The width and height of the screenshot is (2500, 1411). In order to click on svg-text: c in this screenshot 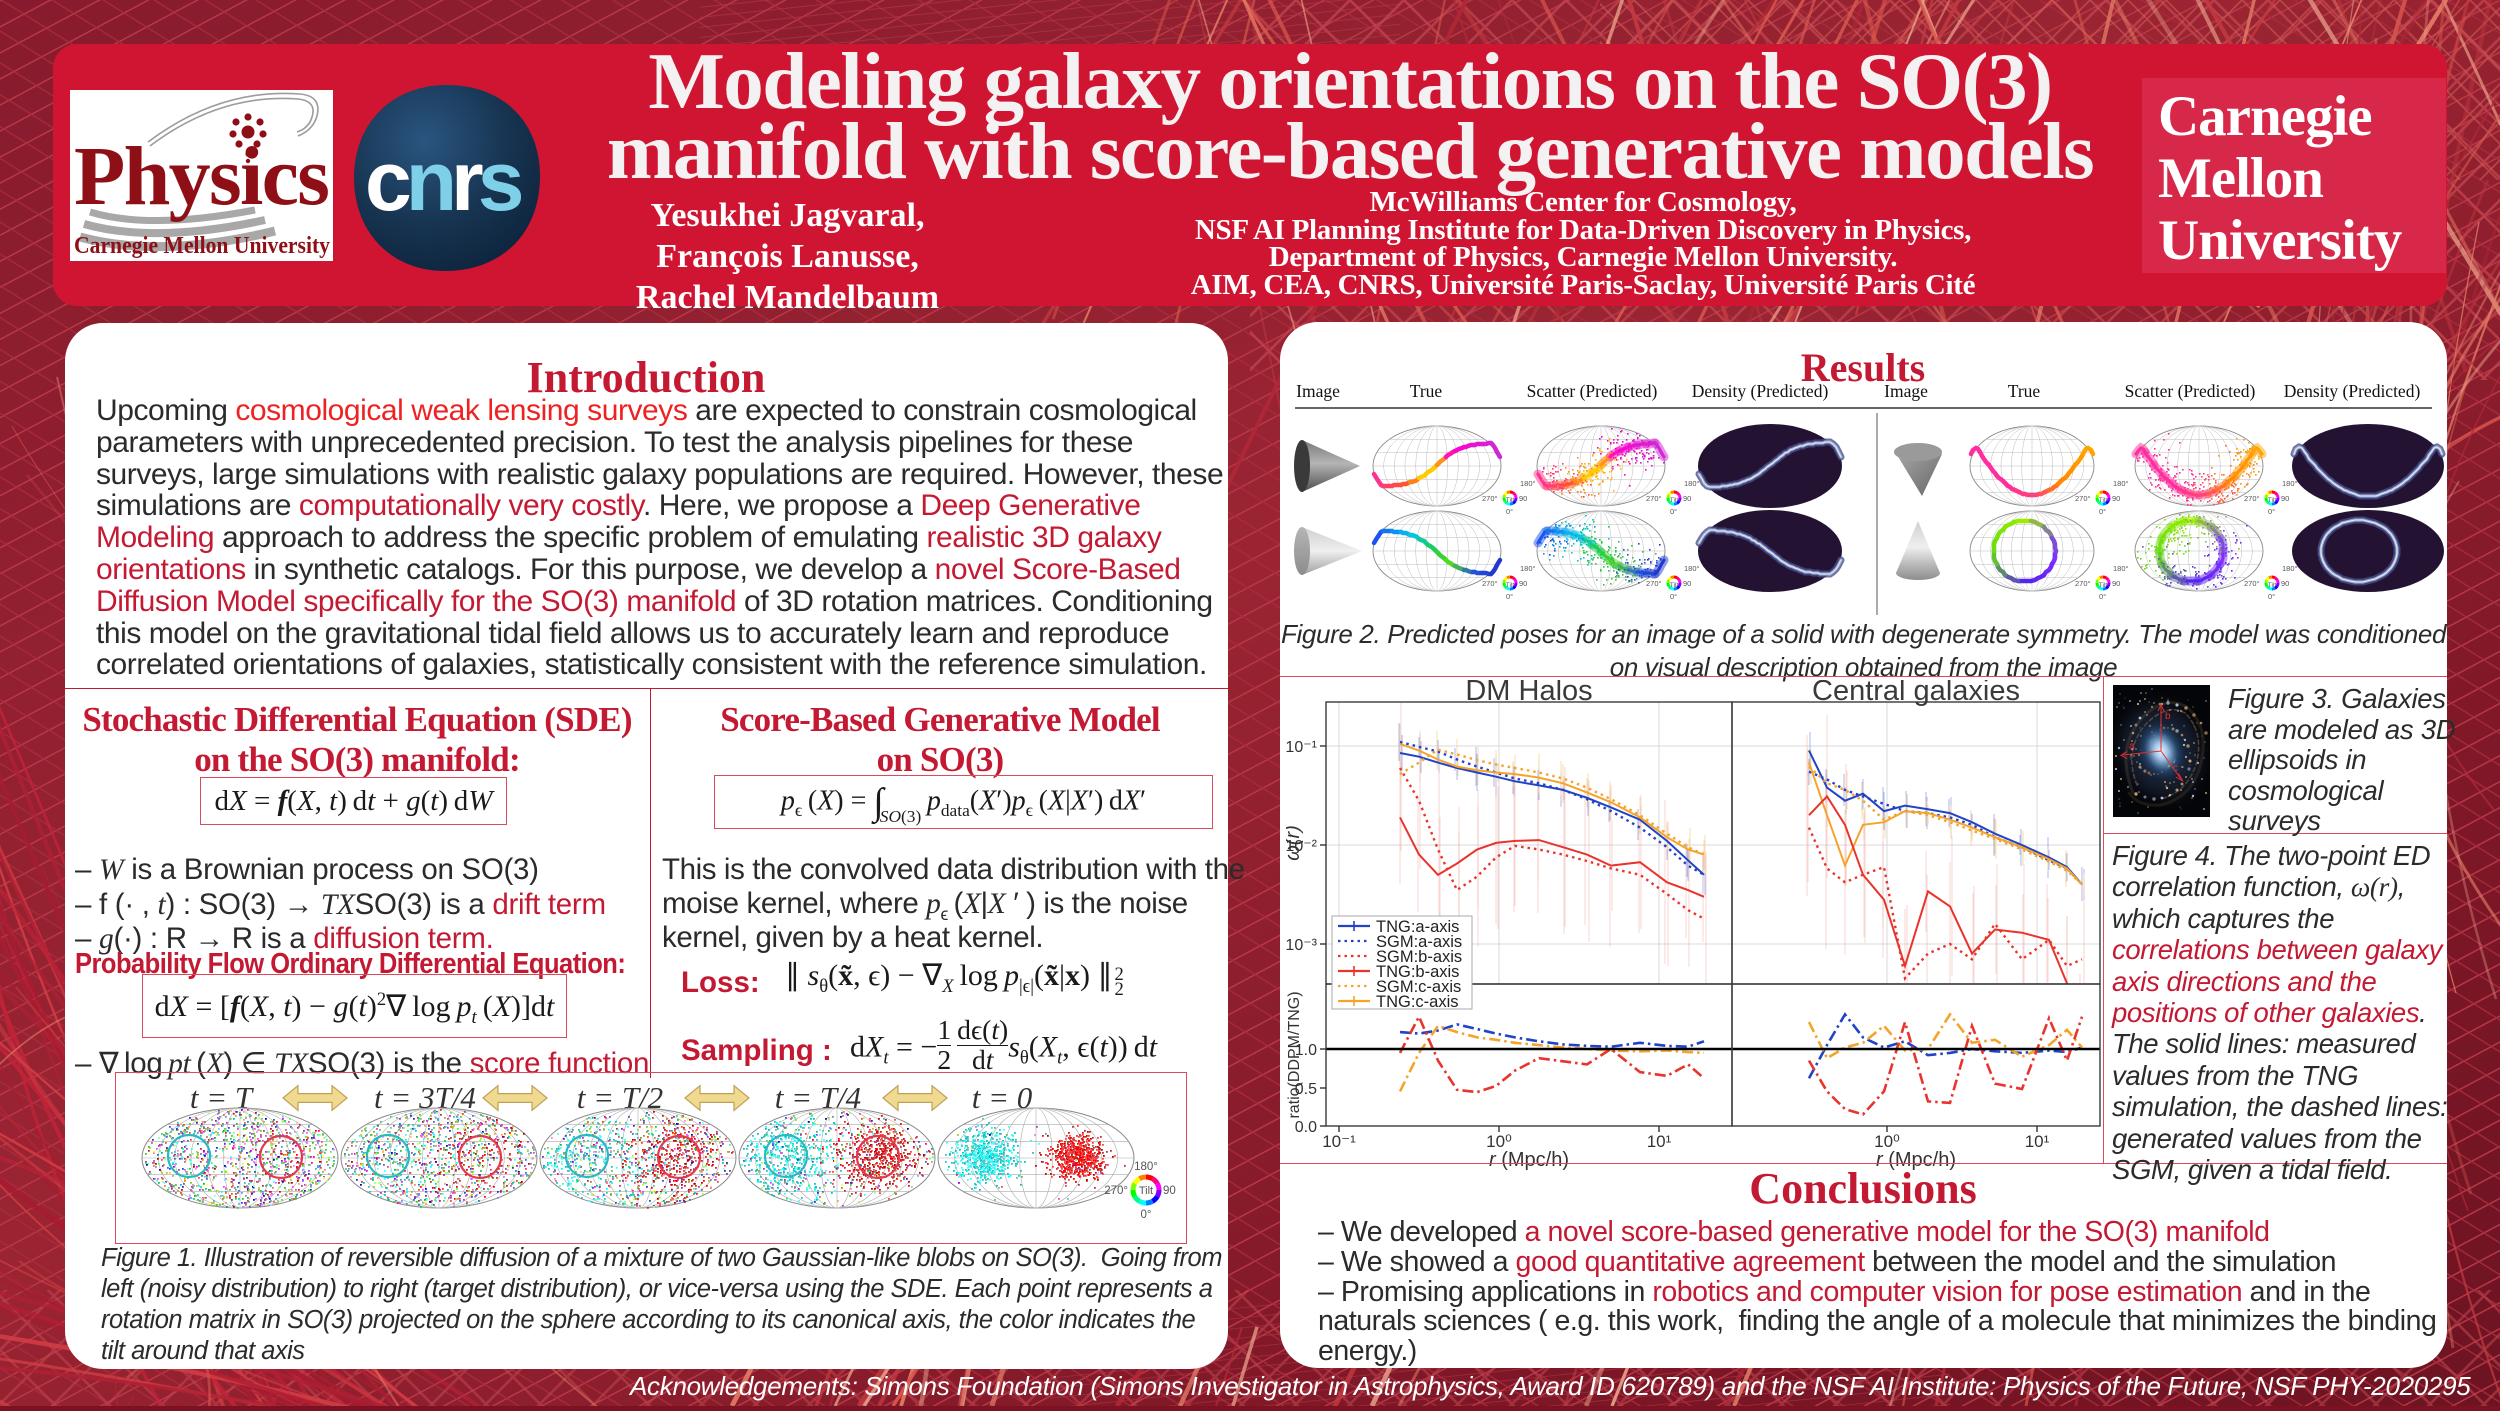, I will do `click(2175, 768)`.